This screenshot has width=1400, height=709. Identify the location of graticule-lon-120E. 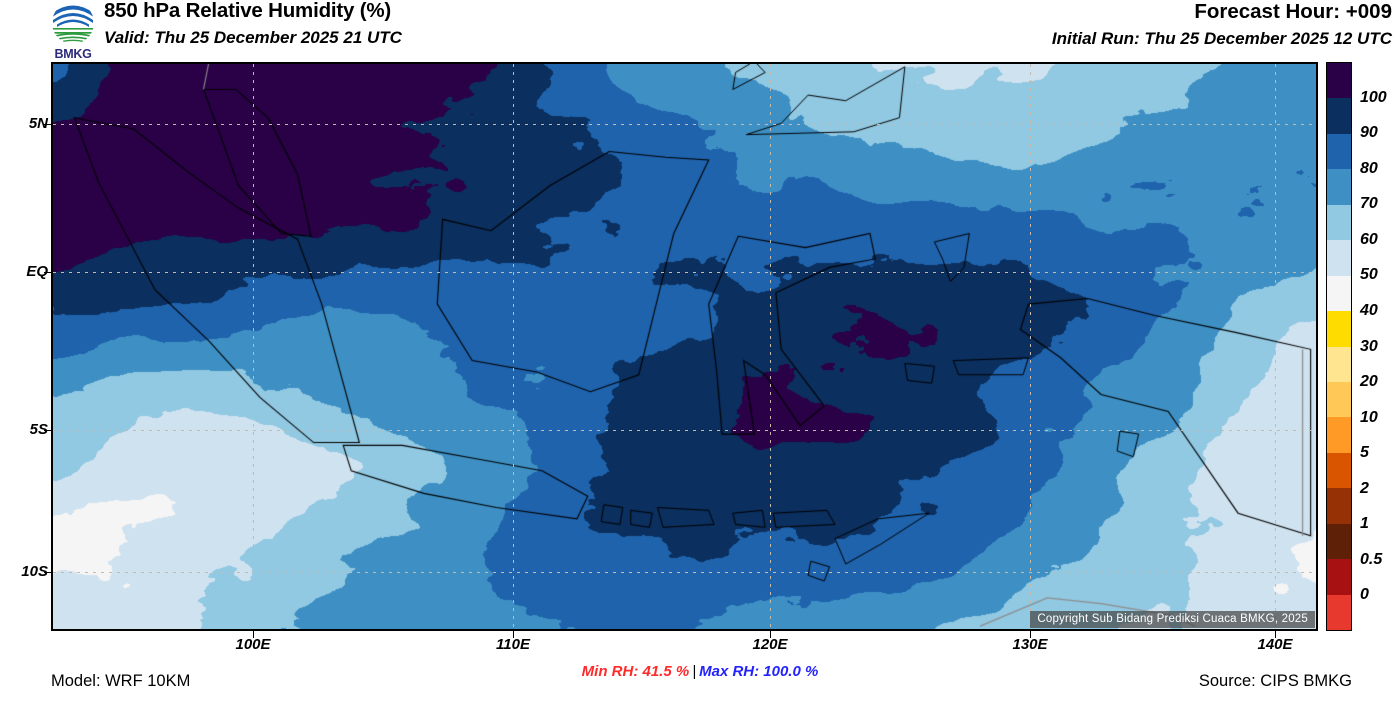
(770, 346).